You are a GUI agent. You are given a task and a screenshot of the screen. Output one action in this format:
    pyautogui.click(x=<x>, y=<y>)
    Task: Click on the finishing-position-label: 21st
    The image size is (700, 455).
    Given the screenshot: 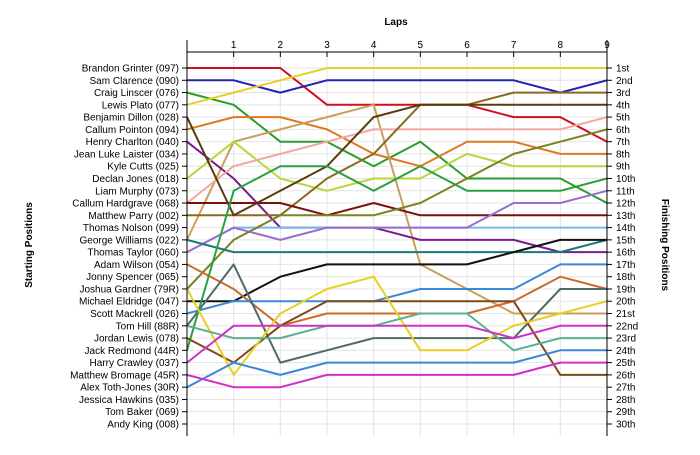 What is the action you would take?
    pyautogui.click(x=625, y=314)
    